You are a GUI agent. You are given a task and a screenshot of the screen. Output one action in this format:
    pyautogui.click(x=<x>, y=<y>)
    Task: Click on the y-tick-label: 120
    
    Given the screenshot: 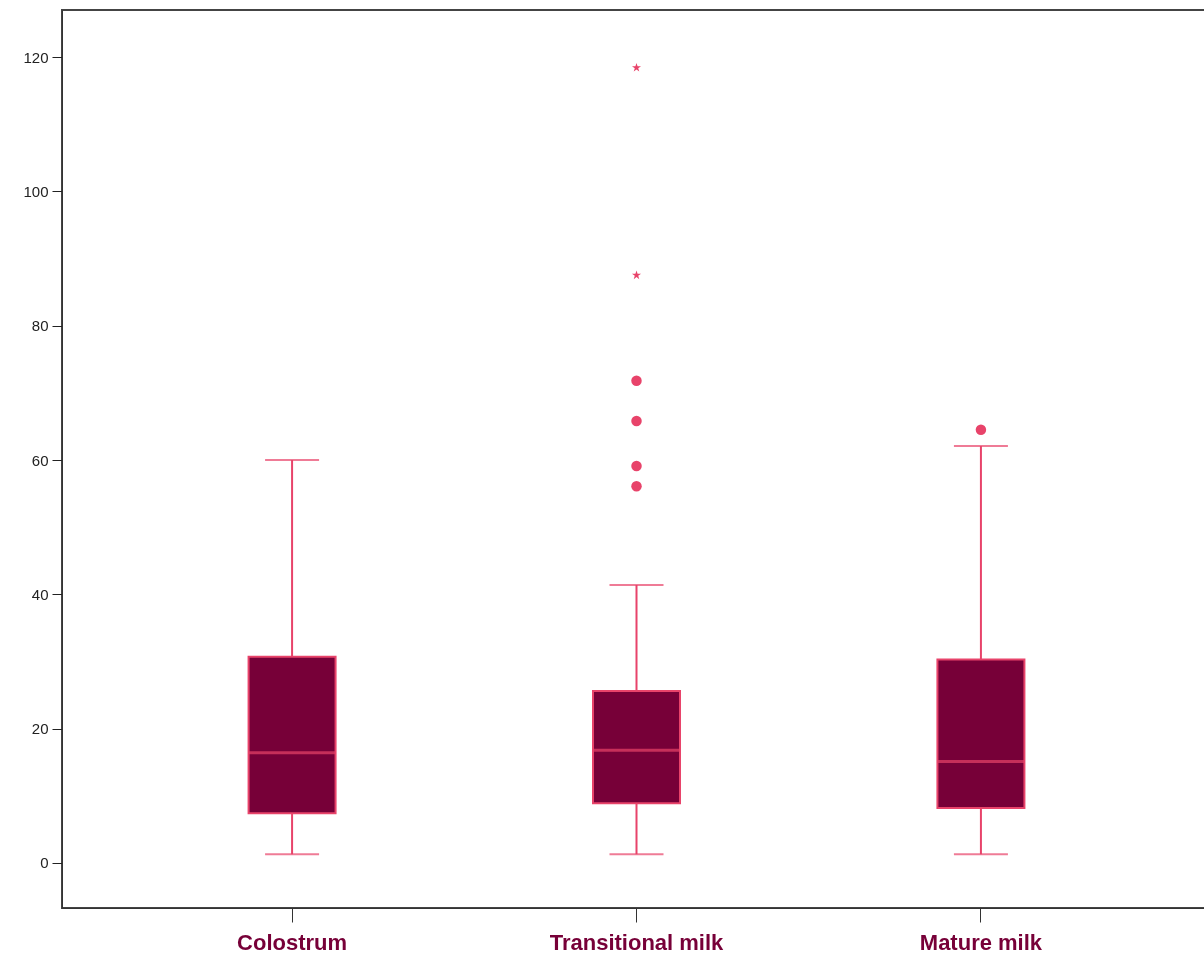 What is the action you would take?
    pyautogui.click(x=36, y=57)
    